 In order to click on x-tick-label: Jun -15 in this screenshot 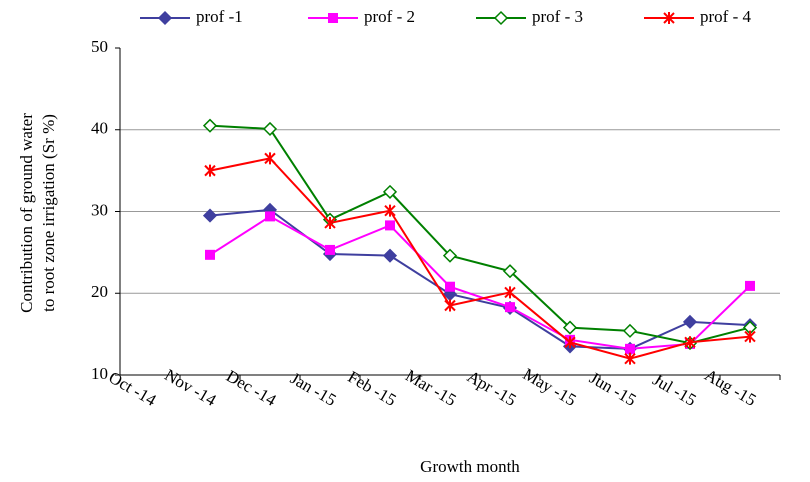, I will do `click(612, 389)`.